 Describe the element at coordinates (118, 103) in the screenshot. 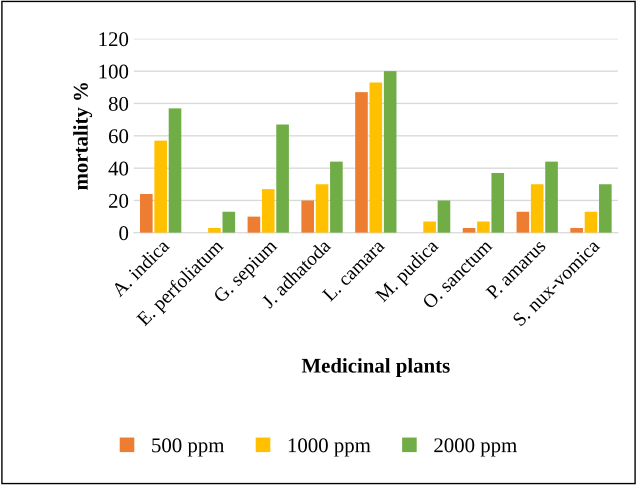

I see `y-tick-label: 80` at that location.